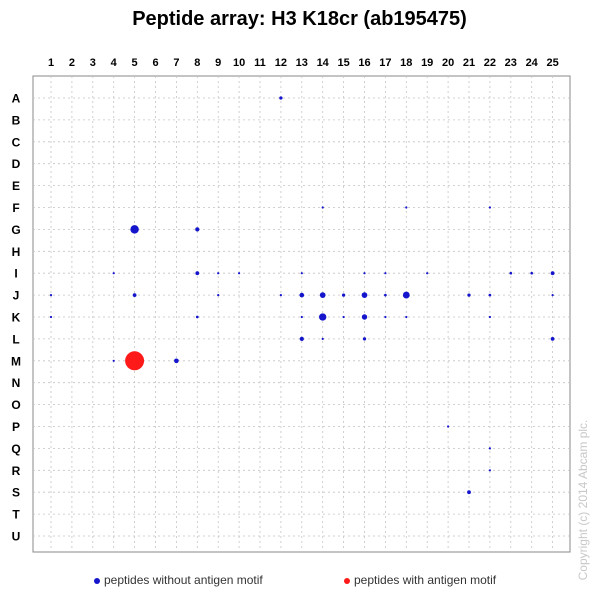  What do you see at coordinates (490, 295) in the screenshot?
I see `data-point-J22` at bounding box center [490, 295].